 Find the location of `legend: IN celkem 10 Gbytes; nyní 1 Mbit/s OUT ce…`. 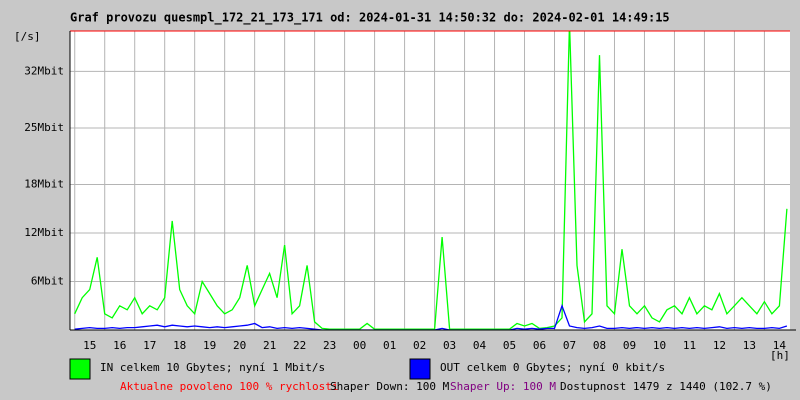

legend: IN celkem 10 Gbytes; nyní 1 Mbit/s OUT ce… is located at coordinates (367, 369).